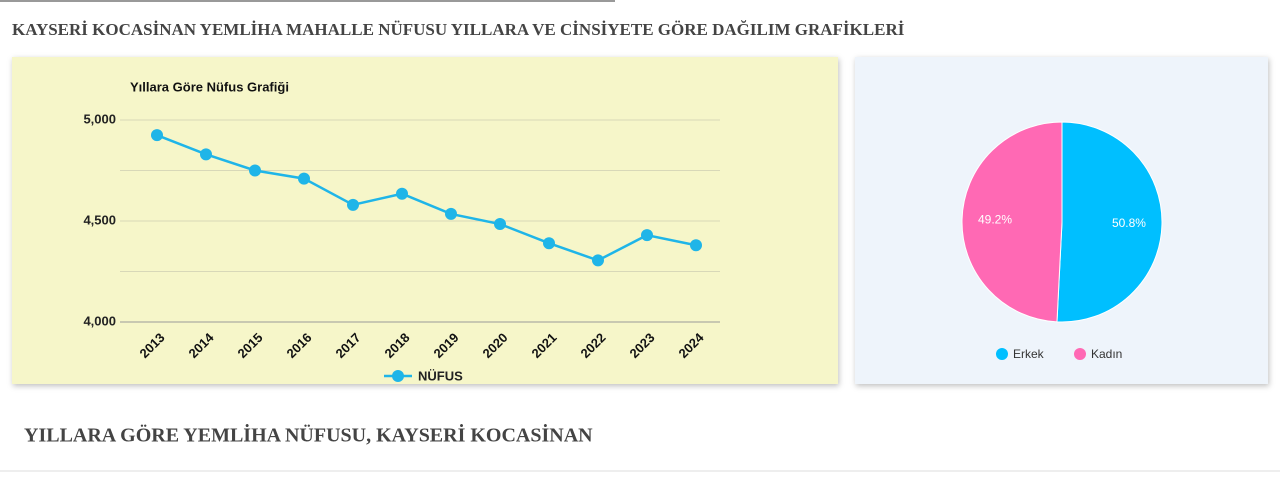 The image size is (1280, 480). What do you see at coordinates (440, 375) in the screenshot?
I see `legend-label: NÜFUS` at bounding box center [440, 375].